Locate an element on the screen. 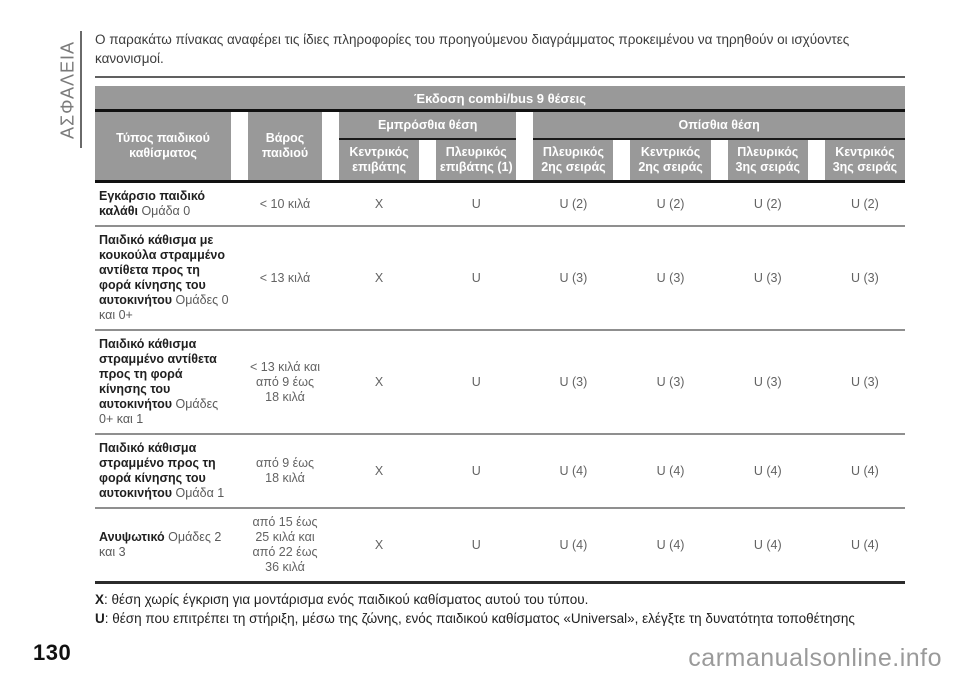 The height and width of the screenshot is (678, 960). header-side-passenger: Πλευρικός επιβάτης (1) is located at coordinates (476, 160).